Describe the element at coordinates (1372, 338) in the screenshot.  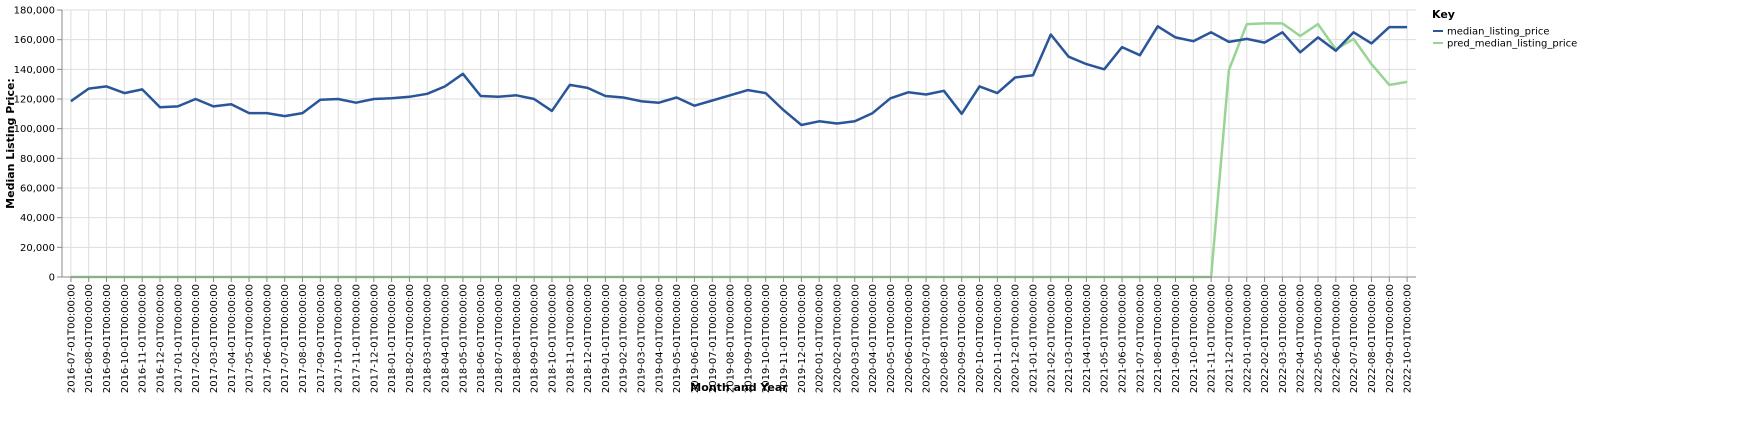
I see `x-tick-label: 2022-08-01T00:00:00` at that location.